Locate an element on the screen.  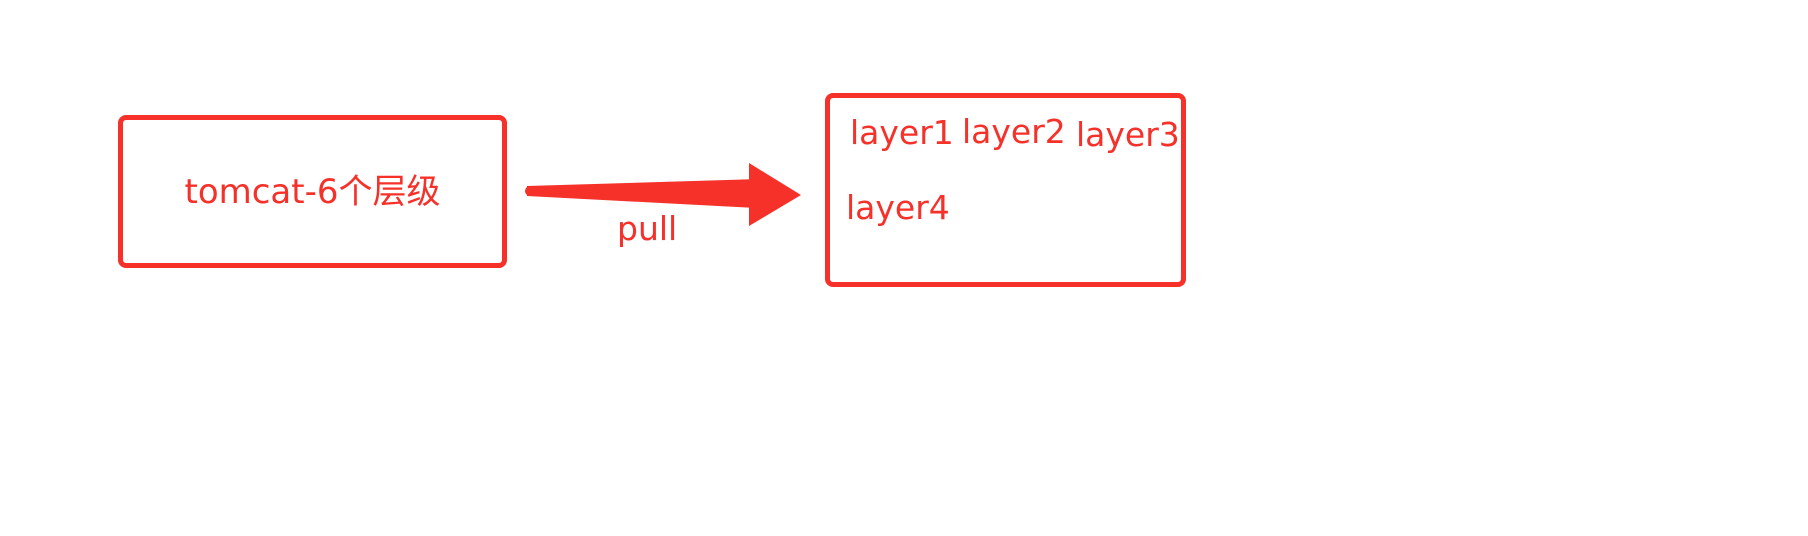
layer-label: layer3 is located at coordinates (1128, 134).